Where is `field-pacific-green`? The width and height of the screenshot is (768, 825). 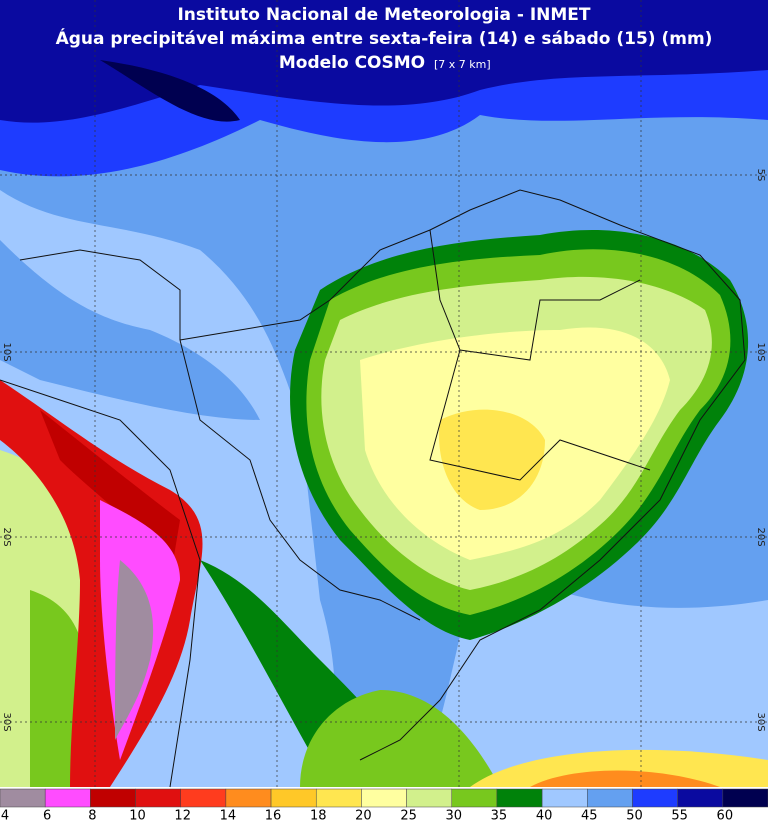
field-pacific-green is located at coordinates (57, 688).